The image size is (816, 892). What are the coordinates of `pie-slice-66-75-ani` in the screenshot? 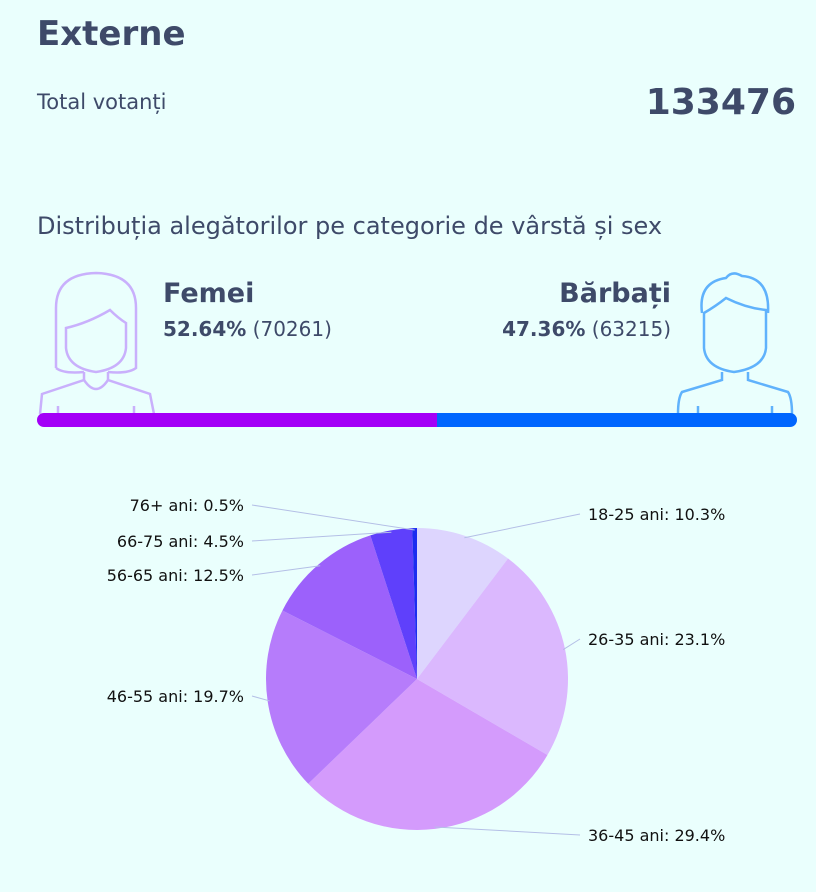 It's located at (393, 603).